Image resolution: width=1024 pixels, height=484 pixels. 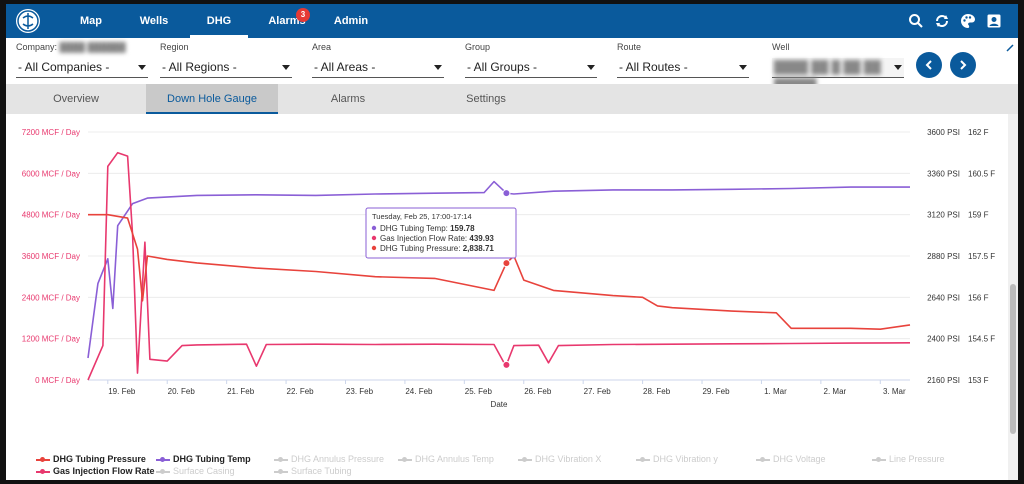 What do you see at coordinates (481, 238) in the screenshot?
I see `tooltip-row-value: 439.93` at bounding box center [481, 238].